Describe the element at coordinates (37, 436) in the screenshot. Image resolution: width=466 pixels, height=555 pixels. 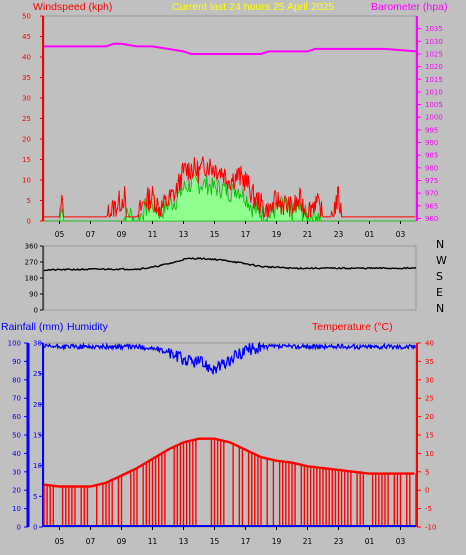
I see `rain-tick-label: 15` at that location.